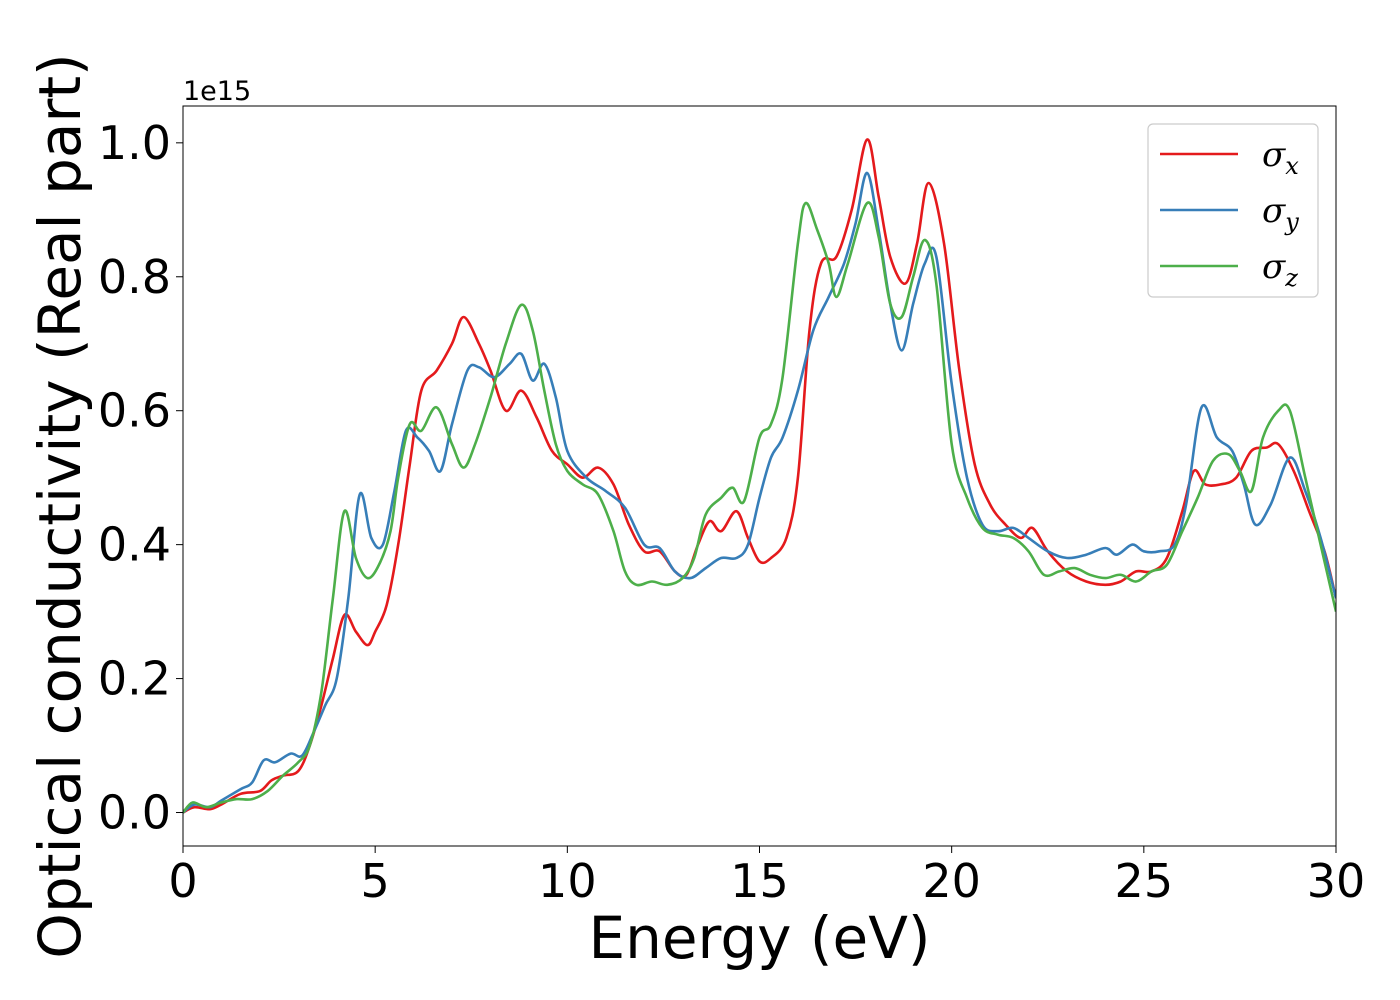 The width and height of the screenshot is (1400, 1000). What do you see at coordinates (1280, 157) in the screenshot?
I see `legend-label-x: σx` at bounding box center [1280, 157].